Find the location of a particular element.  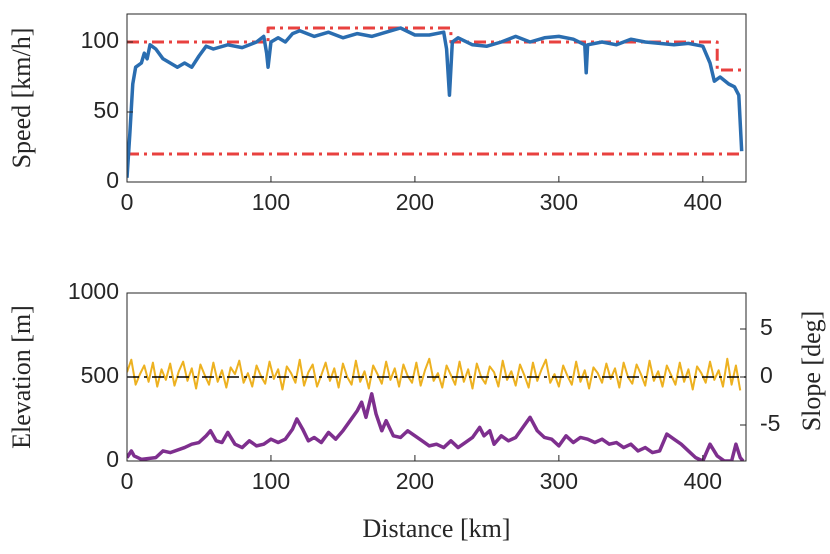

y2-tick-label: 0 is located at coordinates (766, 375).